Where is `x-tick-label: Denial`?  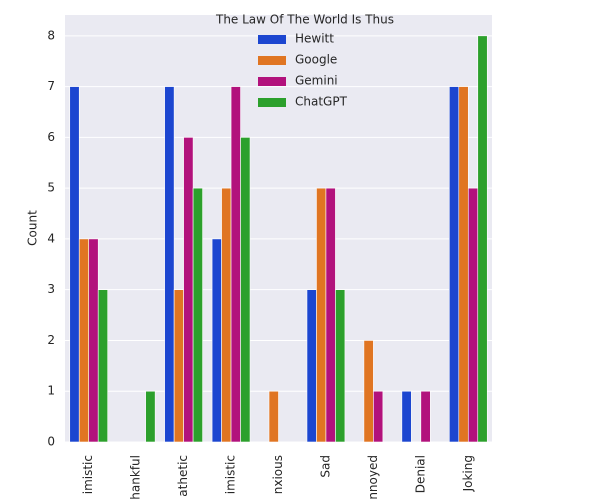
x-tick-label: Denial is located at coordinates (420, 474).